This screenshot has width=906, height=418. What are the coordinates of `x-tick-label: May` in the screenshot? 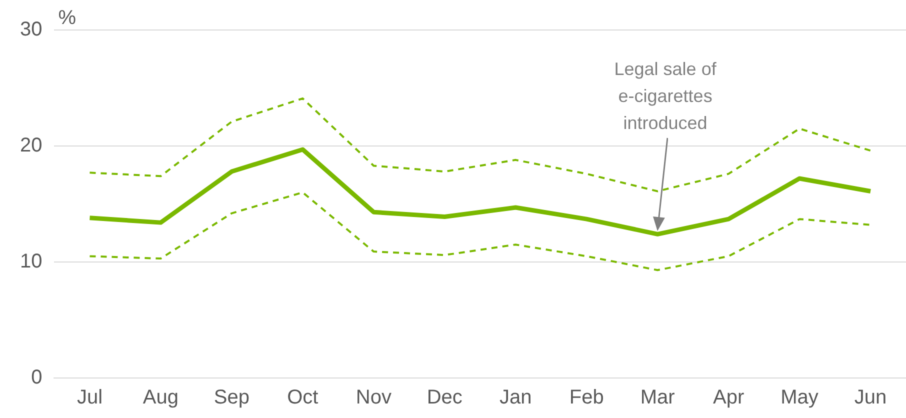 It's located at (799, 397).